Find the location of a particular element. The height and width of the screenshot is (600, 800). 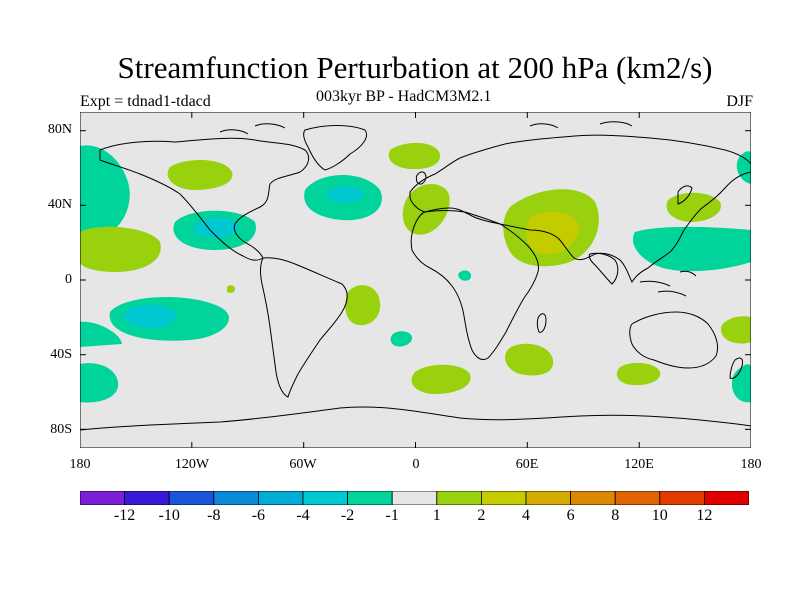

colorbar-tick-label: -1 is located at coordinates (392, 515).